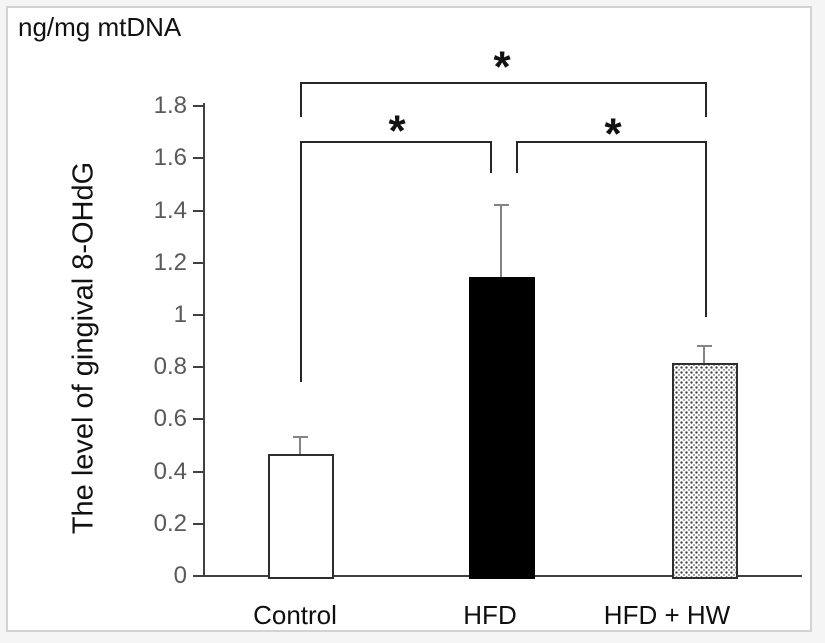 The height and width of the screenshot is (643, 825). What do you see at coordinates (170, 471) in the screenshot?
I see `y-tick-label: 0.4` at bounding box center [170, 471].